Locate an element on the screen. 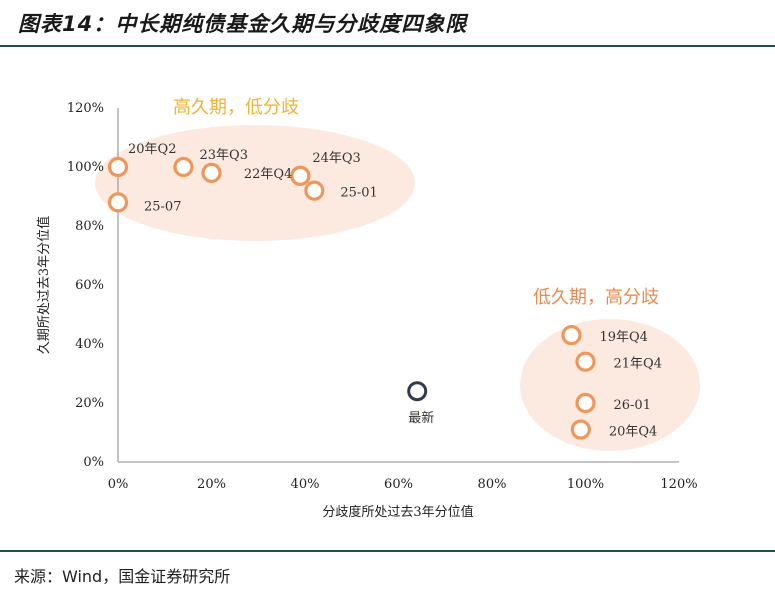 This screenshot has width=775, height=597. point-label: 20年Q4 is located at coordinates (633, 432).